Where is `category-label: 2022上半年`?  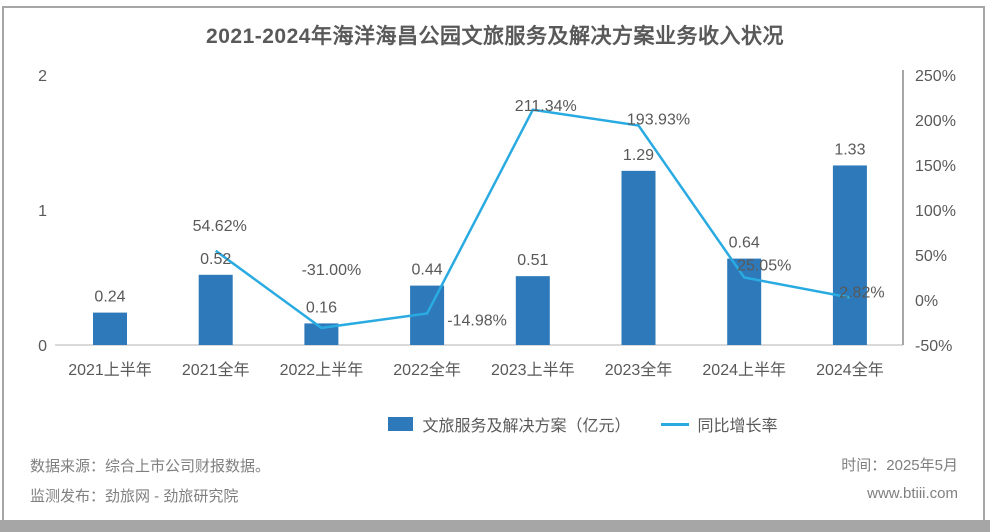
category-label: 2022上半年 is located at coordinates (322, 370).